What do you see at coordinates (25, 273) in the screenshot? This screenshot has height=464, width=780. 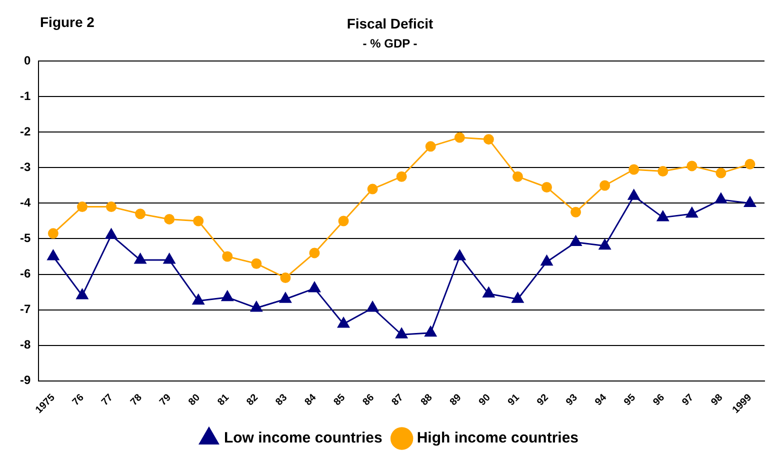 I see `y-tick-label: -6` at bounding box center [25, 273].